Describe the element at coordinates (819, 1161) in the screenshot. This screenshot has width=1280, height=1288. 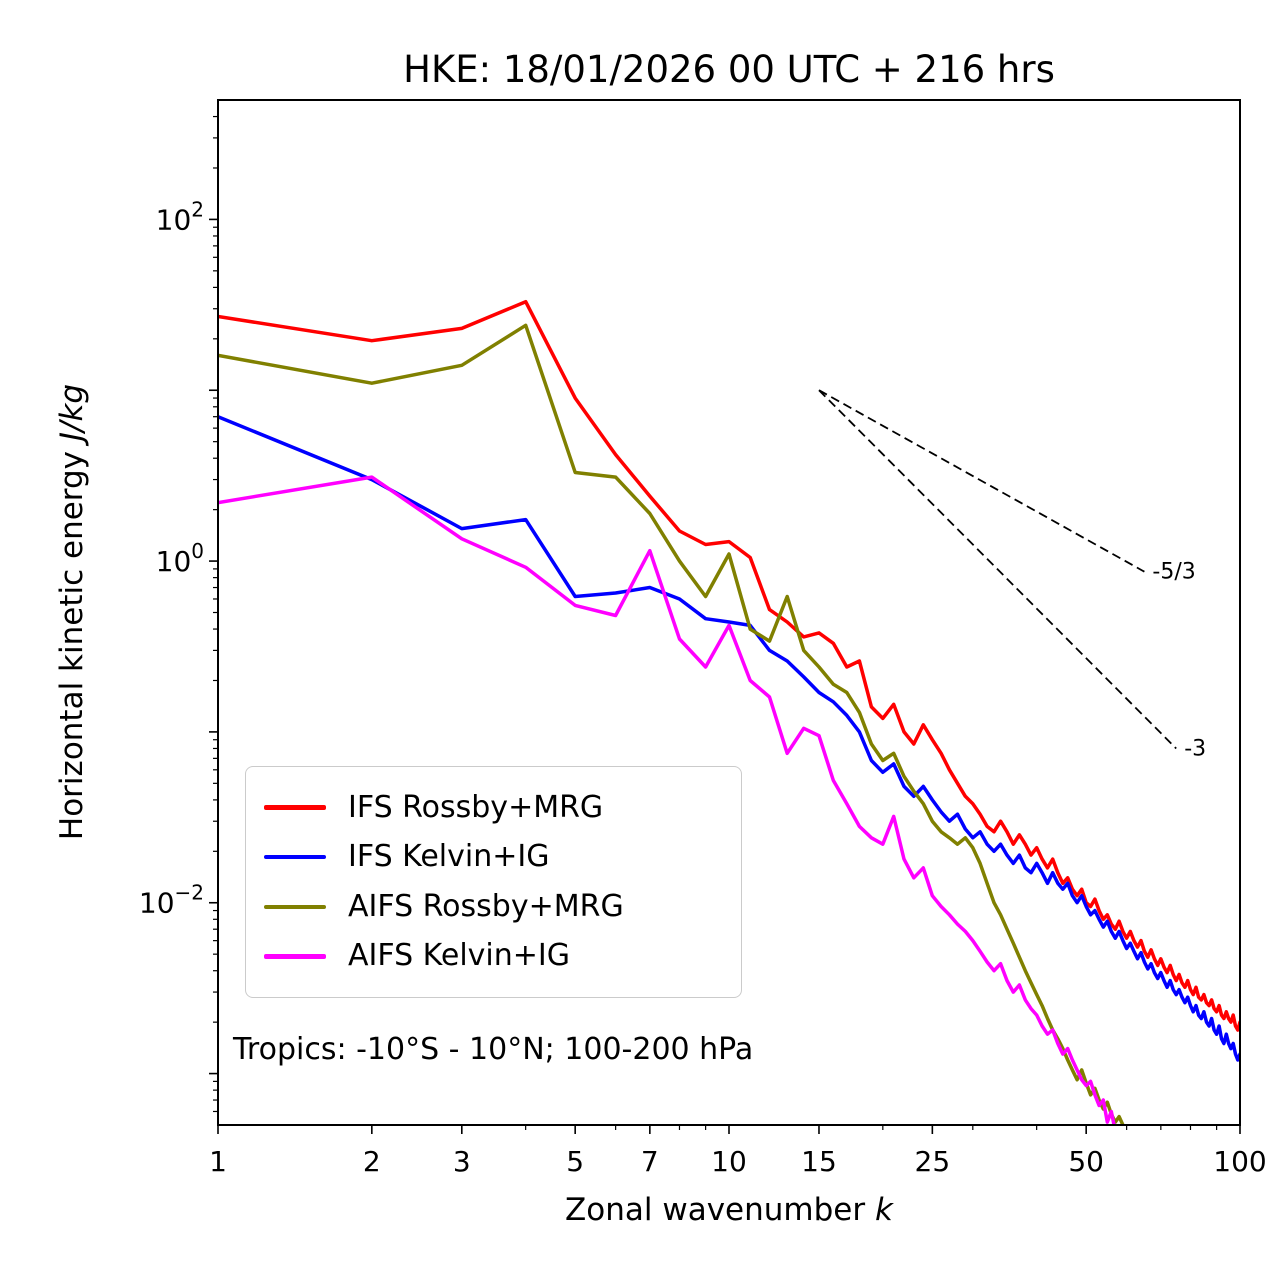
I see `x-tick-label: 15` at that location.